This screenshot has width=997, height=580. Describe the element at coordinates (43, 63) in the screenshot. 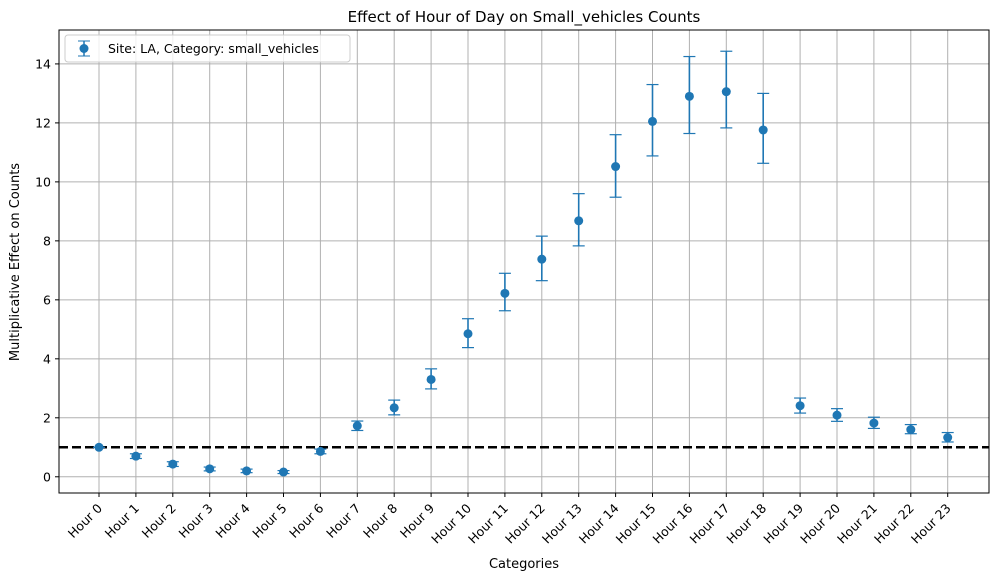

I see `y-tick-label: 14` at that location.